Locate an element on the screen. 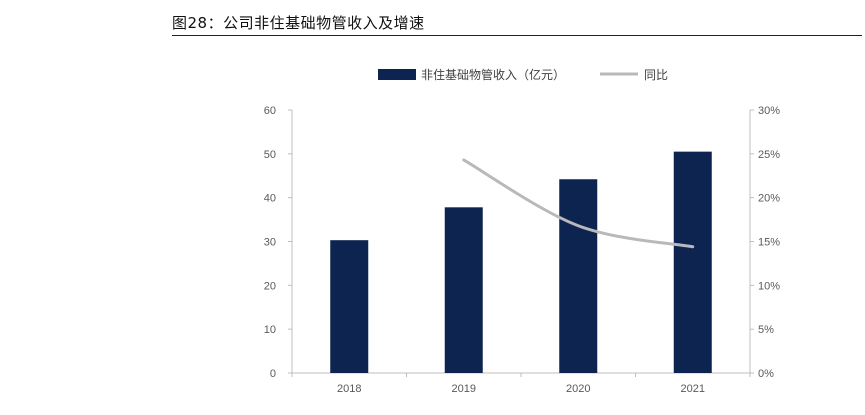 This screenshot has height=415, width=865. right-tick-label: 0% is located at coordinates (766, 374).